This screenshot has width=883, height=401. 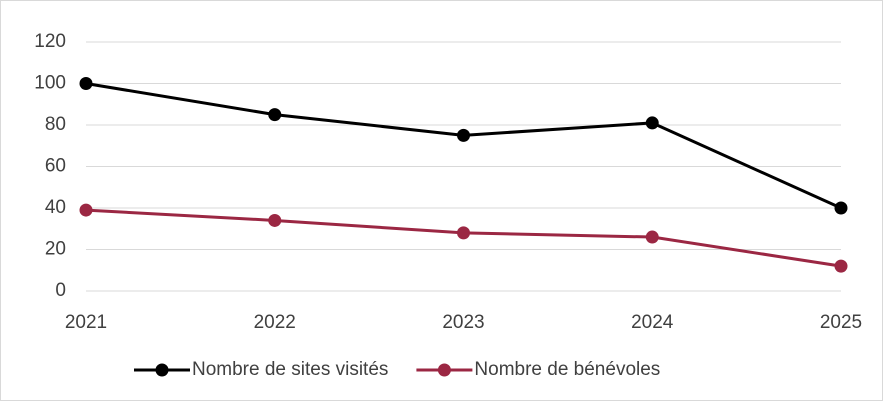 I want to click on x-tick-label: 2023, so click(x=463, y=322).